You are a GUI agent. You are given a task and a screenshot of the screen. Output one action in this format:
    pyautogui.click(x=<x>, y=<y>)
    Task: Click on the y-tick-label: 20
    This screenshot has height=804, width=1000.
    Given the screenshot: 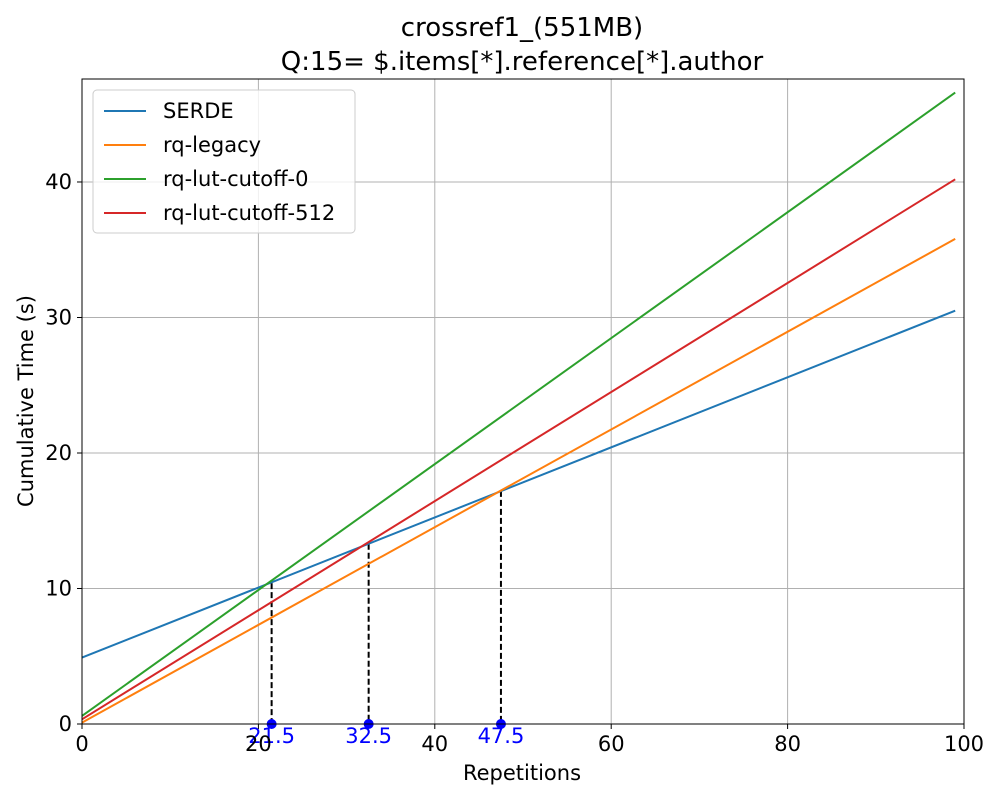 What is the action you would take?
    pyautogui.click(x=58, y=453)
    